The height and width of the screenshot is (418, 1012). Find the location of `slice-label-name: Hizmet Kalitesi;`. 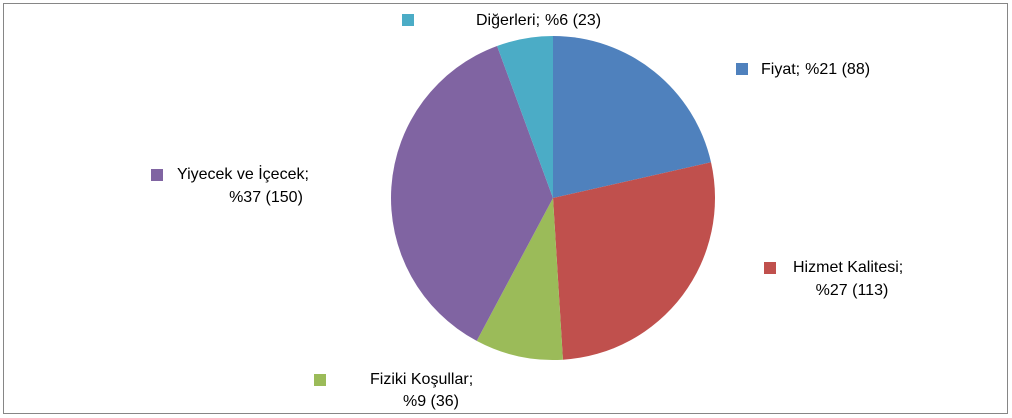

slice-label-name: Hizmet Kalitesi; is located at coordinates (848, 267).